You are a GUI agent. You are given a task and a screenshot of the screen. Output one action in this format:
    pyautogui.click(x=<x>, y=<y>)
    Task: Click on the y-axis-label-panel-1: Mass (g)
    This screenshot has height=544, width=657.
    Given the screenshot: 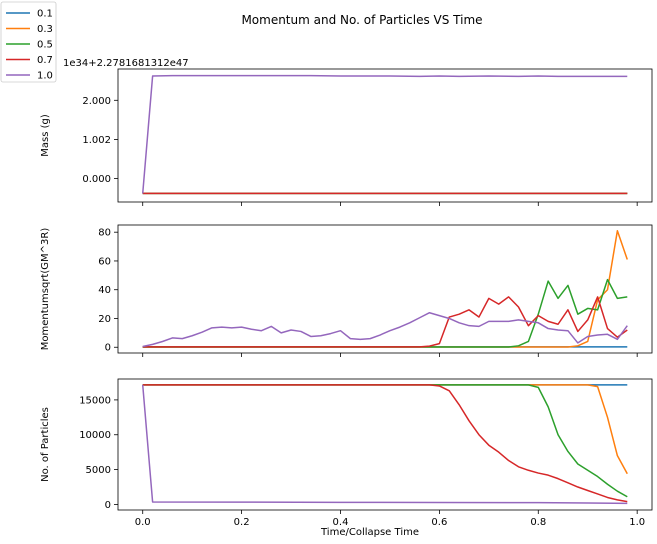 What is the action you would take?
    pyautogui.click(x=45, y=135)
    